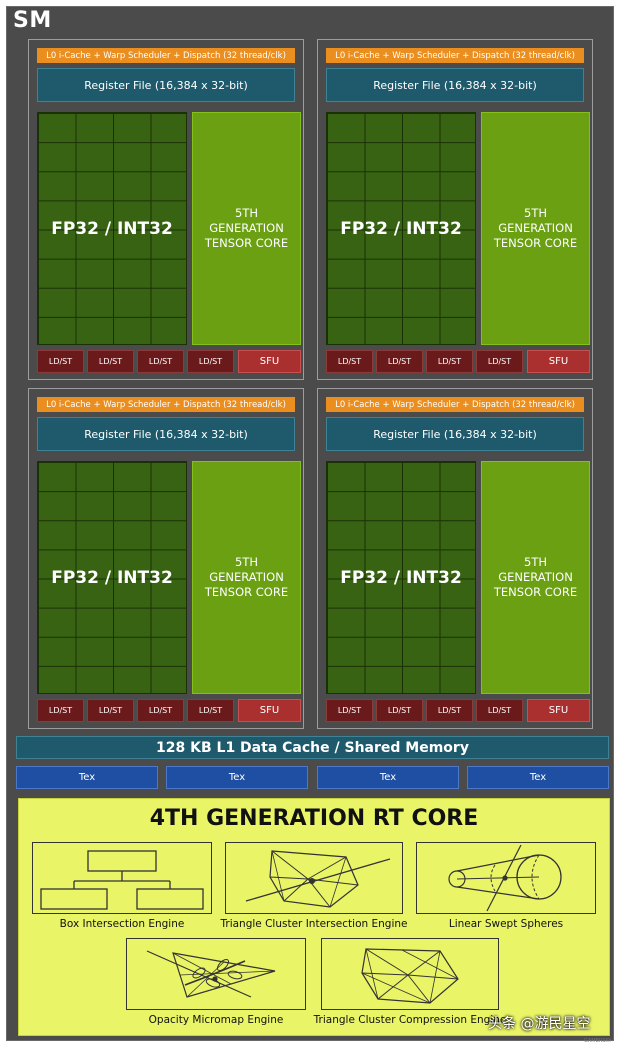 This screenshot has height=1047, width=620. I want to click on triangle-cluster-intersection-engine, so click(314, 878).